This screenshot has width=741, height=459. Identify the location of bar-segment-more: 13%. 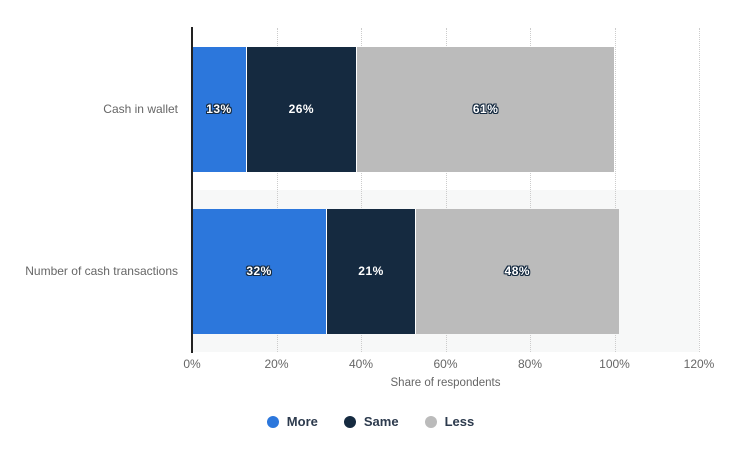
(219, 109).